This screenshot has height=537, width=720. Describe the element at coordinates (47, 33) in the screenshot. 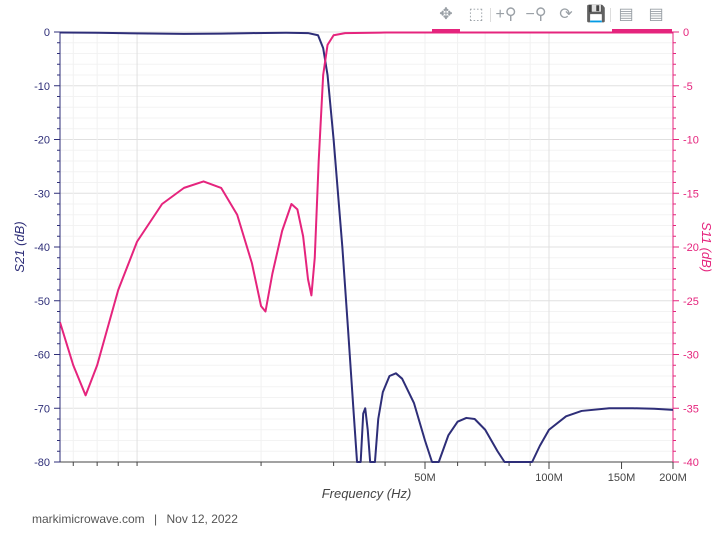

I see `y-left-tick-label: 0` at that location.